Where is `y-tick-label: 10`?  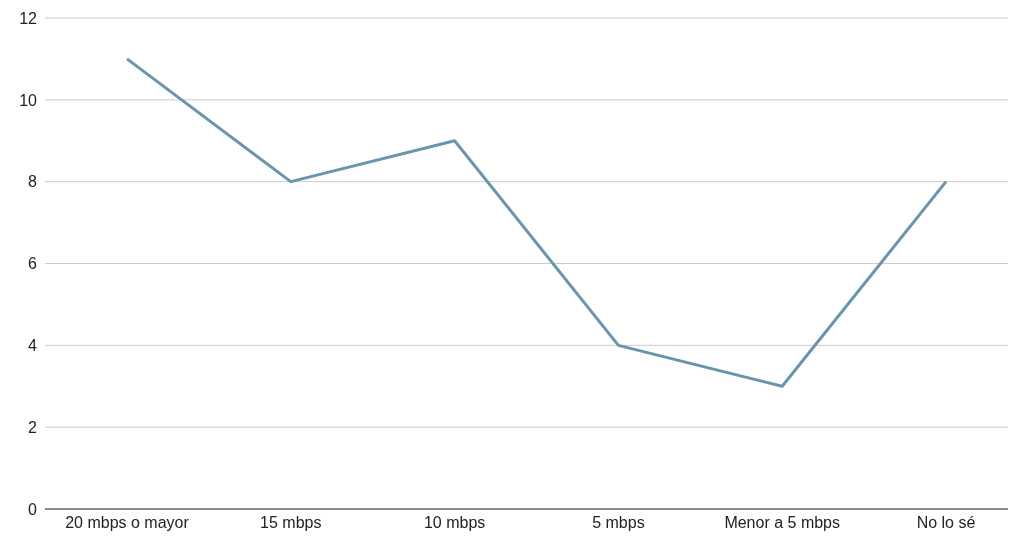 y-tick-label: 10 is located at coordinates (28, 100).